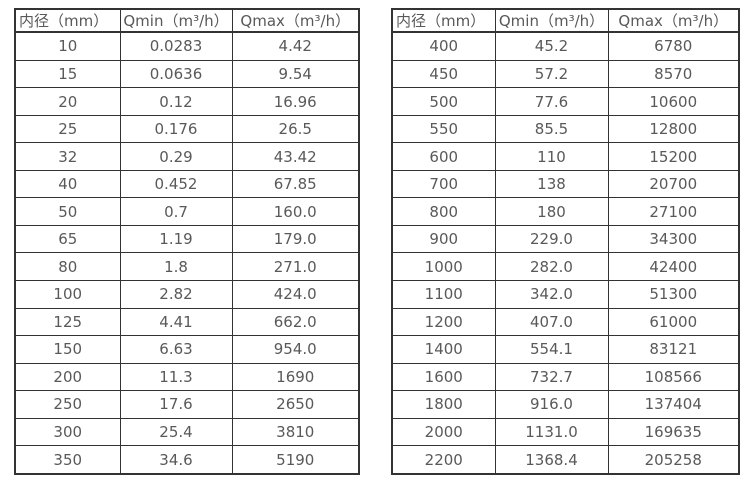 The width and height of the screenshot is (750, 483). What do you see at coordinates (565, 156) in the screenshot?
I see `table-row: 600 110 15200` at bounding box center [565, 156].